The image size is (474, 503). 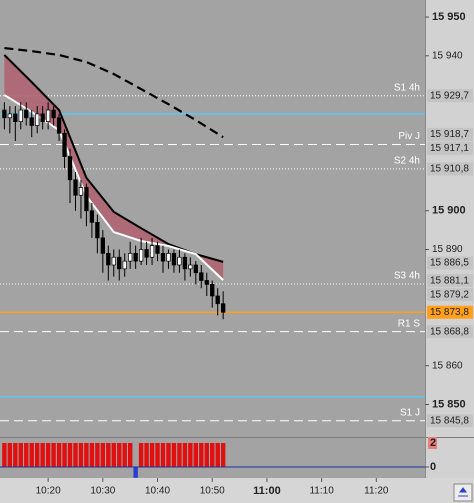 What do you see at coordinates (114, 92) in the screenshot?
I see `moving-average` at bounding box center [114, 92].